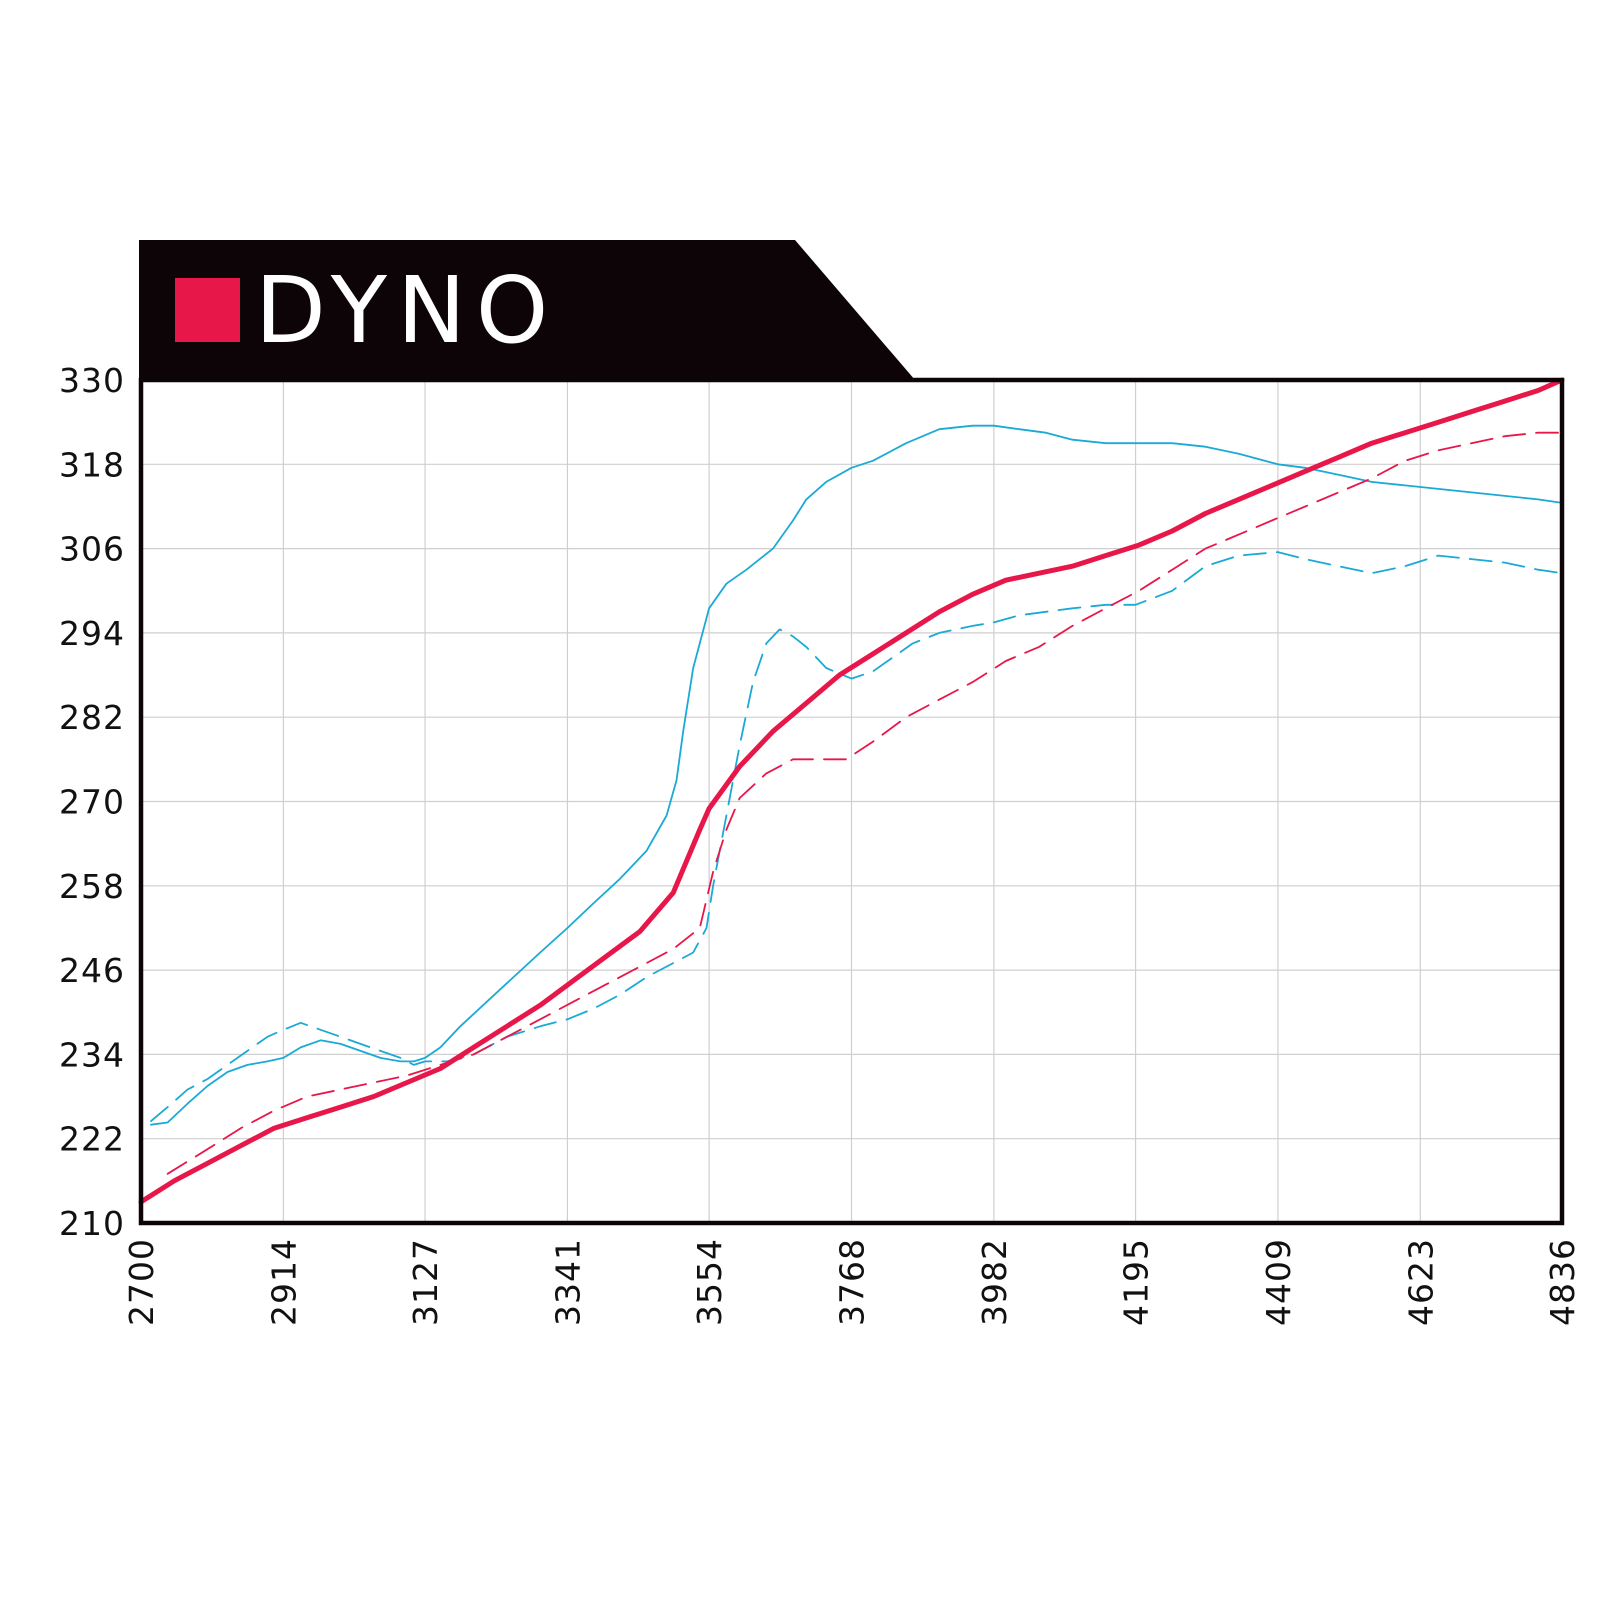 The image size is (1600, 1600). What do you see at coordinates (92, 1223) in the screenshot?
I see `y-tick-label: 210` at bounding box center [92, 1223].